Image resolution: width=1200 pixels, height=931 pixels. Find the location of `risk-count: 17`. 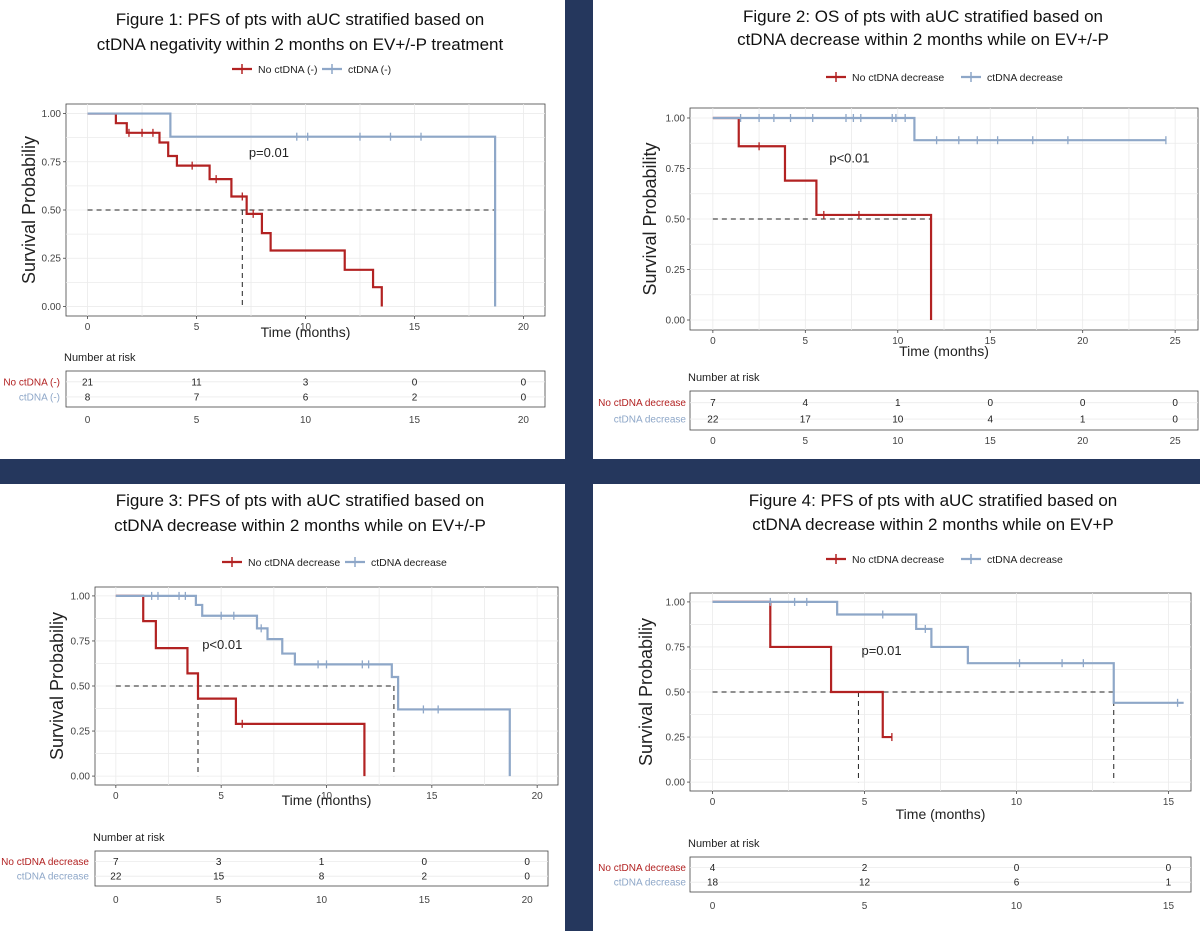

risk-count: 17 is located at coordinates (806, 420).